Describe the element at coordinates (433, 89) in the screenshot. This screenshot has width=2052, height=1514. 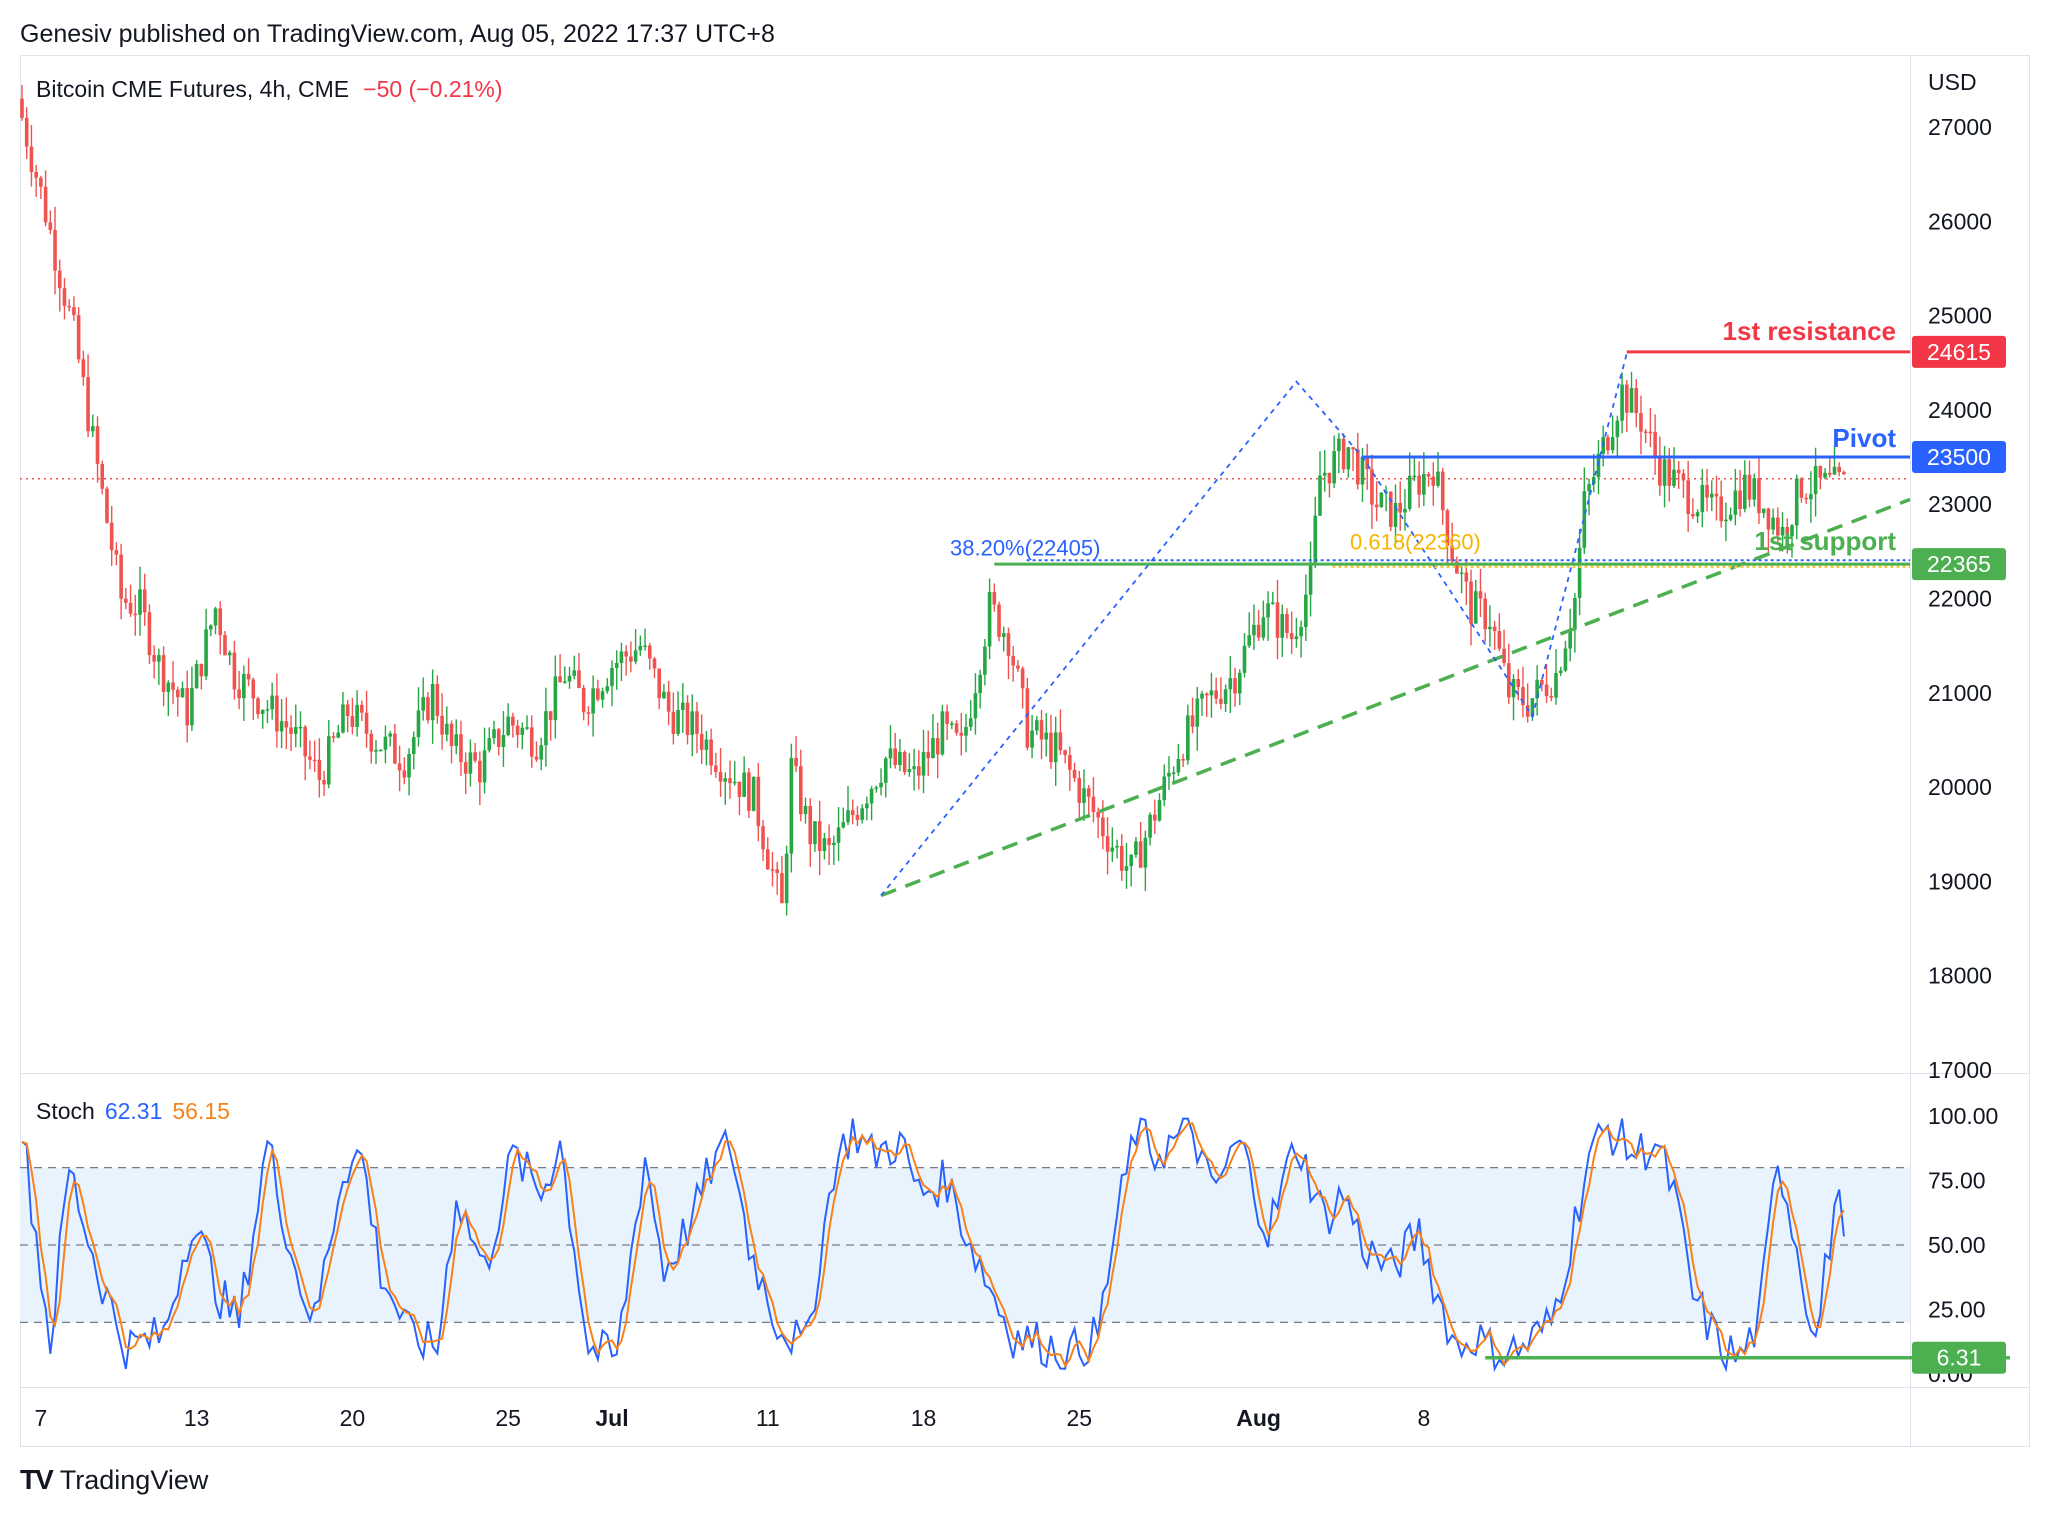
I see `price-change: −50 (−0.21%)` at that location.